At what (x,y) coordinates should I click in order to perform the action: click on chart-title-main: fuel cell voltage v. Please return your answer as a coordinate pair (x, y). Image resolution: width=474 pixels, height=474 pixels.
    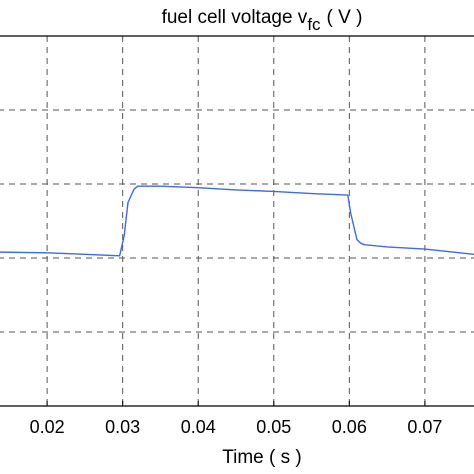
    Looking at the image, I should click on (235, 17).